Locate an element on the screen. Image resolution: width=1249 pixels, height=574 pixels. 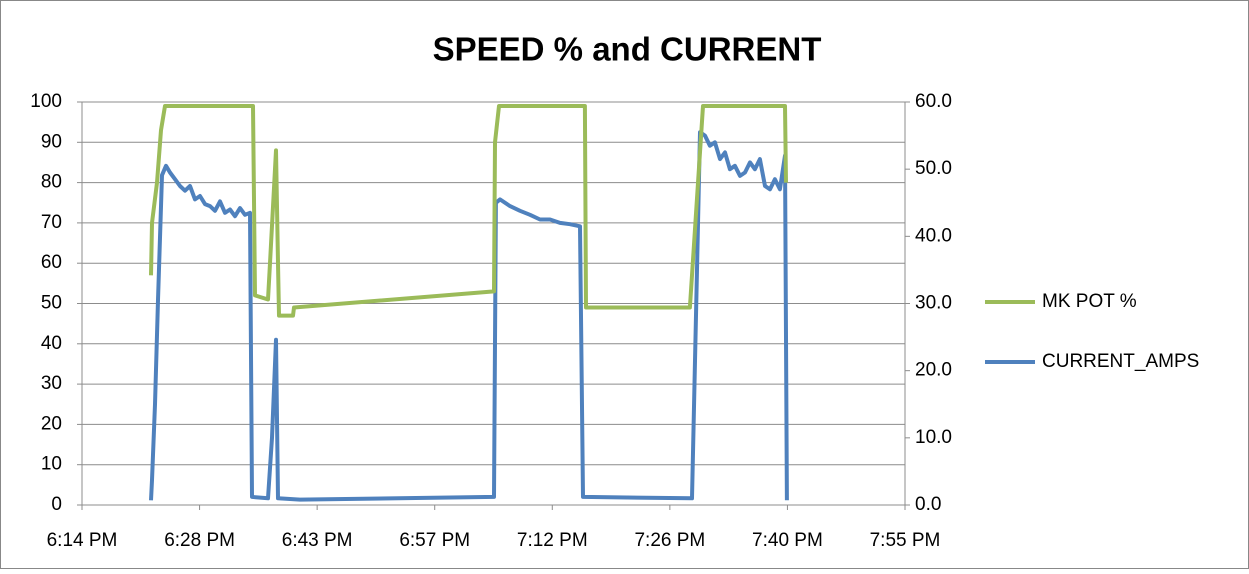
y2-tick-label: 40.0 is located at coordinates (933, 235).